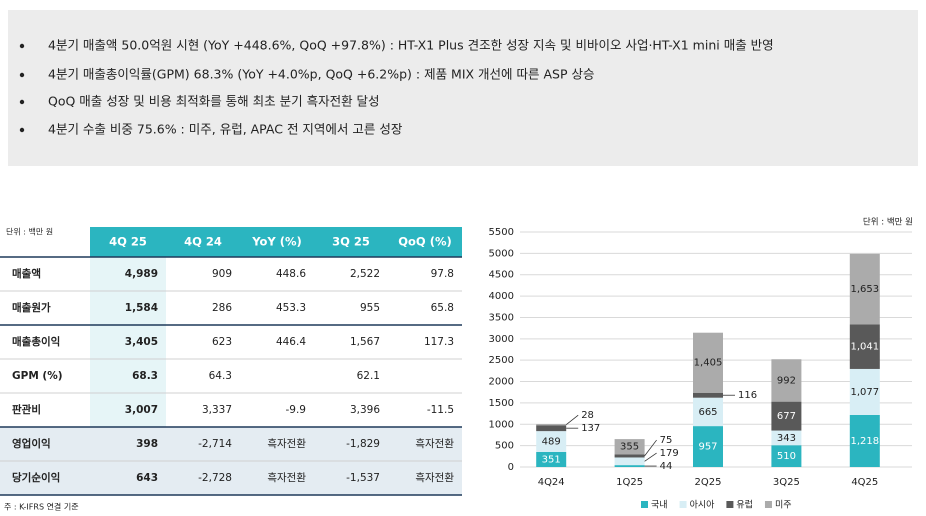 This screenshot has height=516, width=926. What do you see at coordinates (864, 482) in the screenshot?
I see `x-tick-label: 4Q25` at bounding box center [864, 482].